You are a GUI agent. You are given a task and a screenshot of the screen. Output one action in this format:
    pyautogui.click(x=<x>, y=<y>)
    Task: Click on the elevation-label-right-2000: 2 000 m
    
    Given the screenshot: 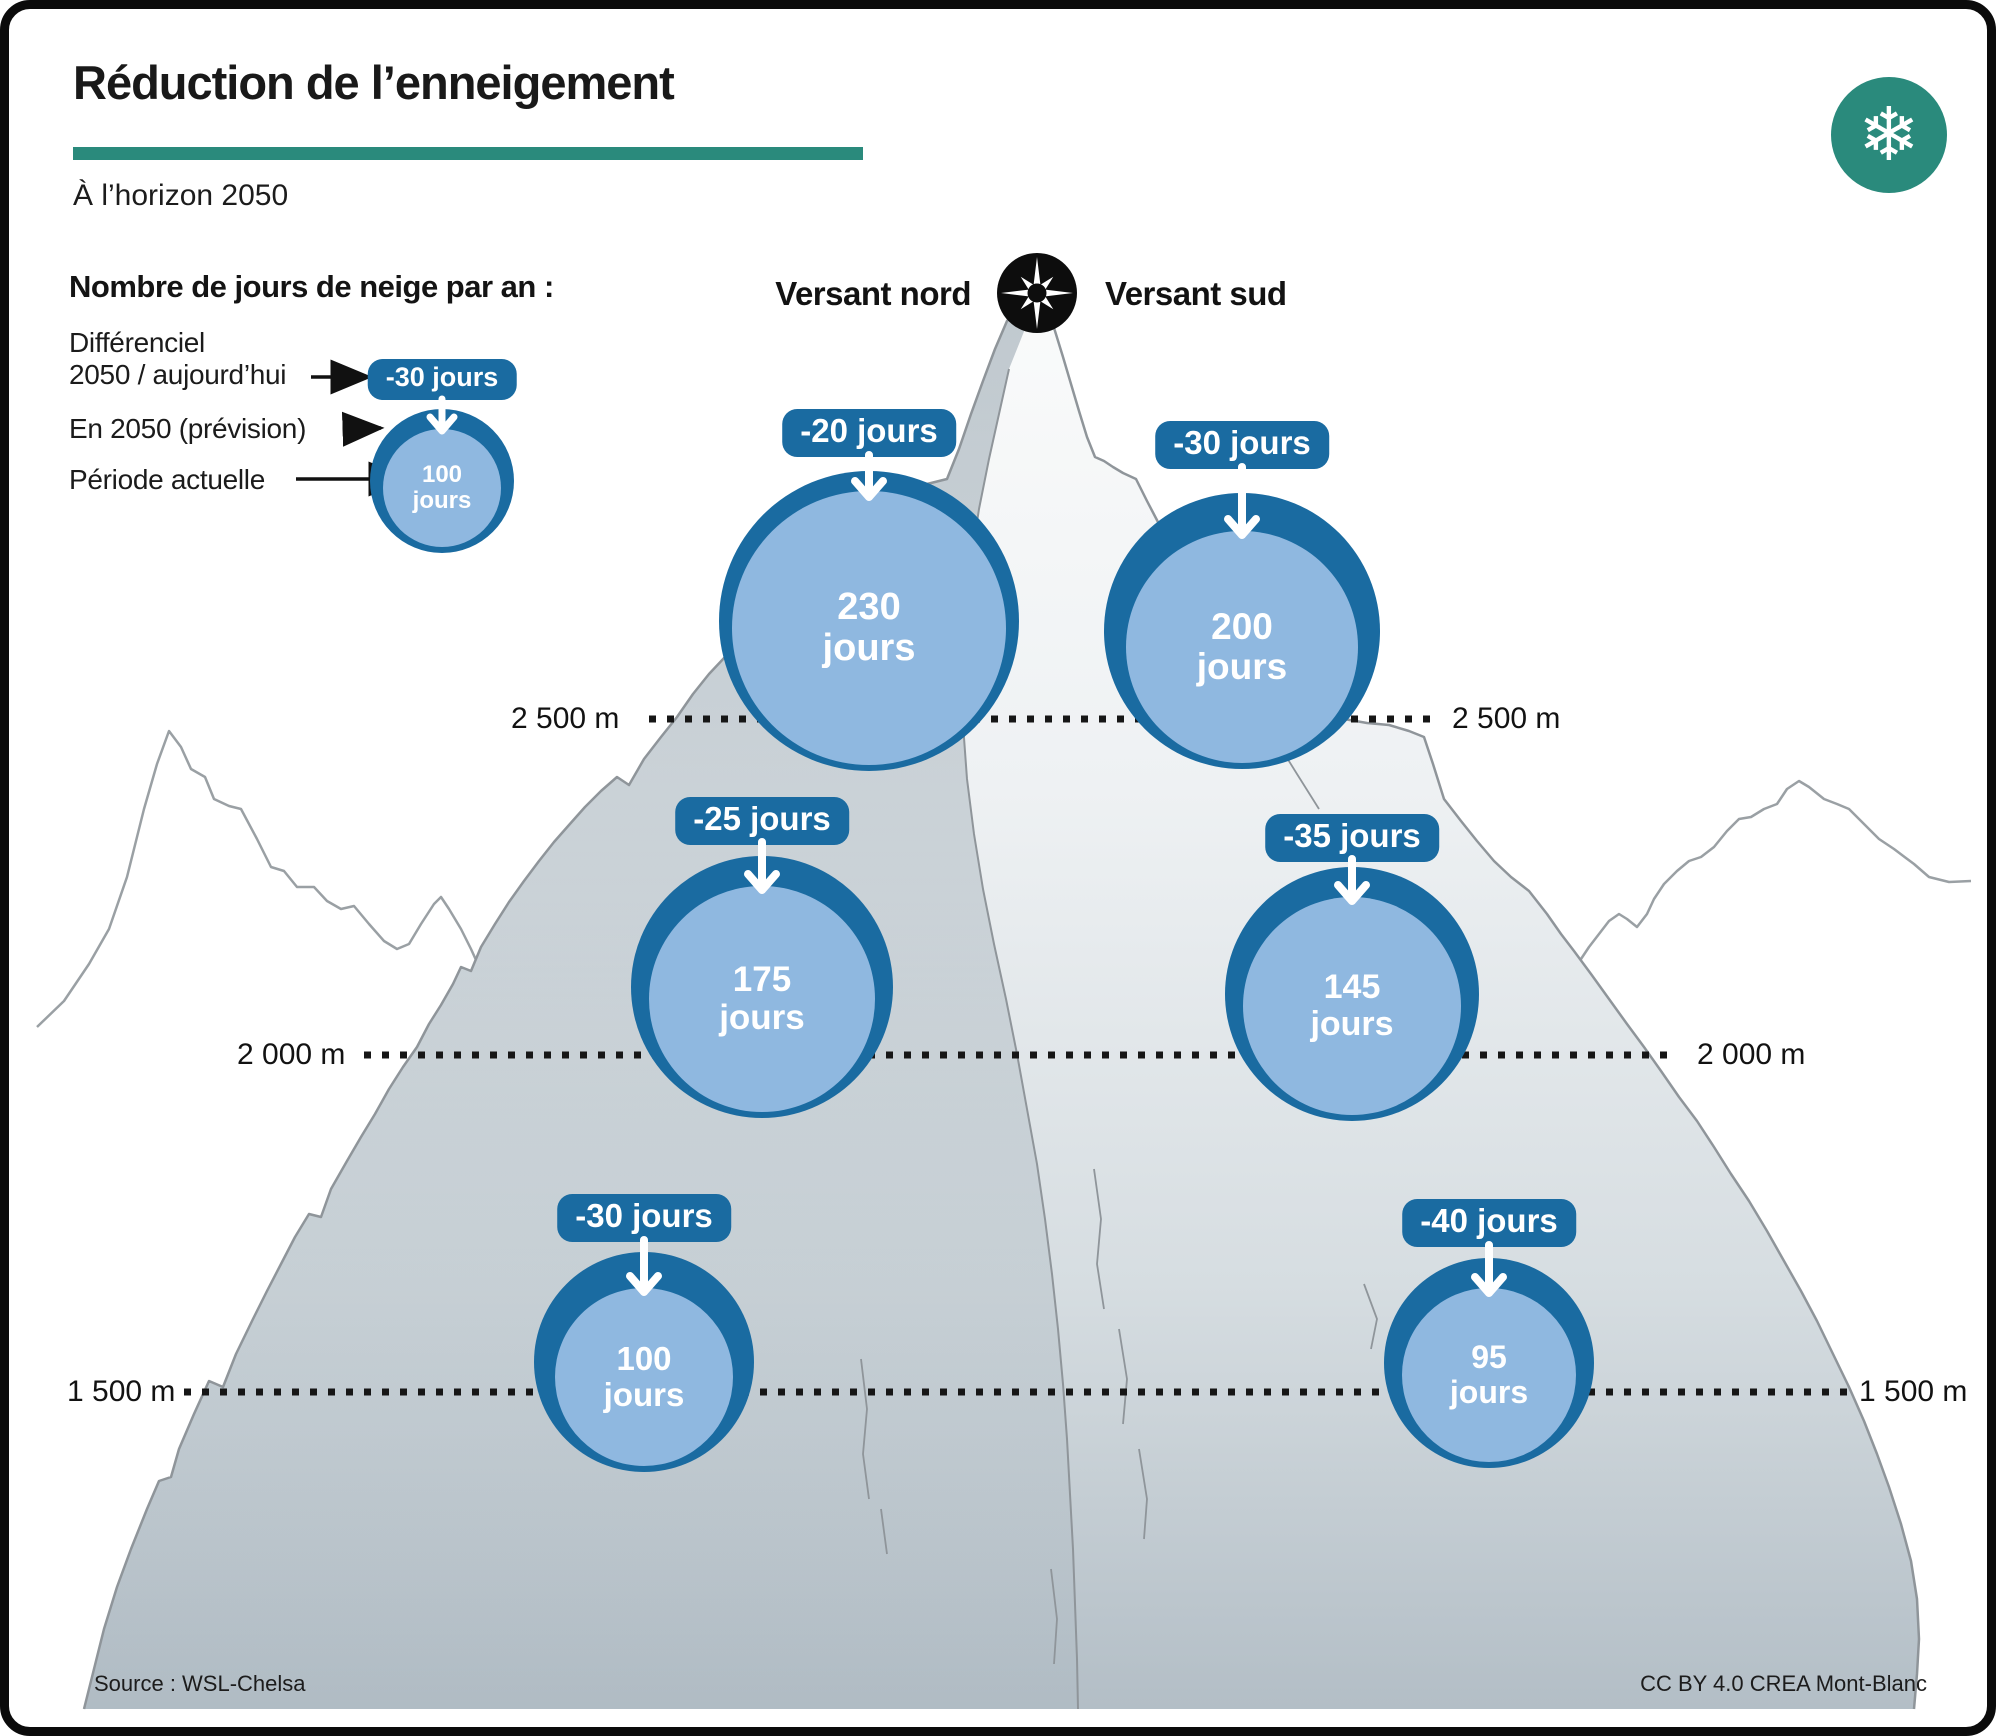 What is the action you would take?
    pyautogui.click(x=1751, y=1054)
    